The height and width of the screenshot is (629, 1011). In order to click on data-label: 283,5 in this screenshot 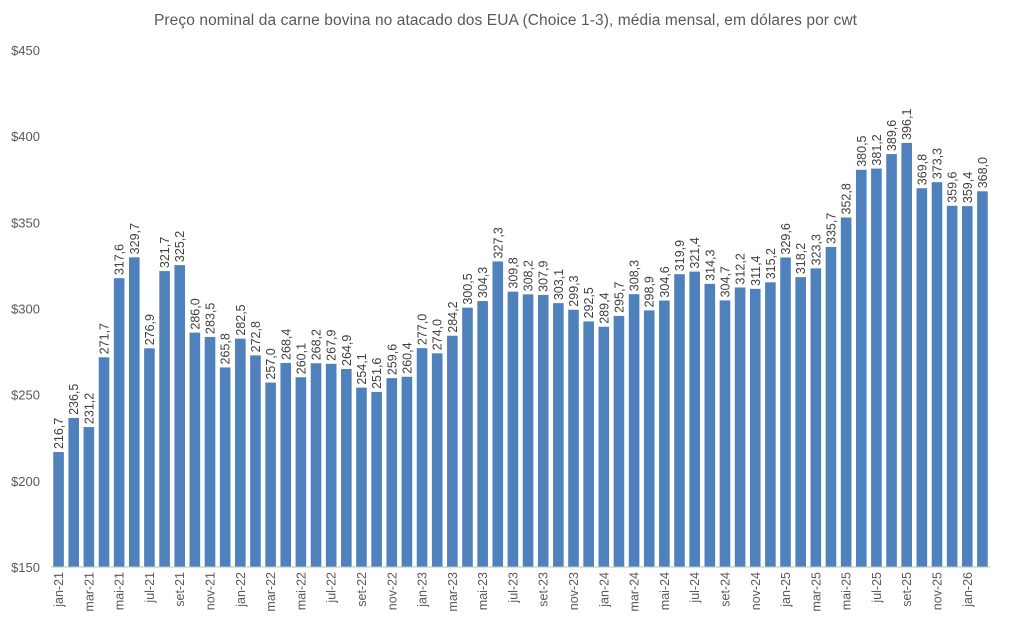, I will do `click(211, 318)`.